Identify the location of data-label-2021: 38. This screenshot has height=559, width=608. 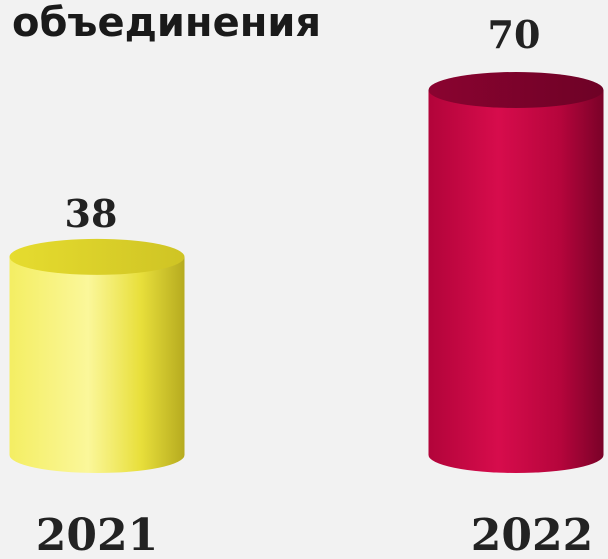
(91, 213).